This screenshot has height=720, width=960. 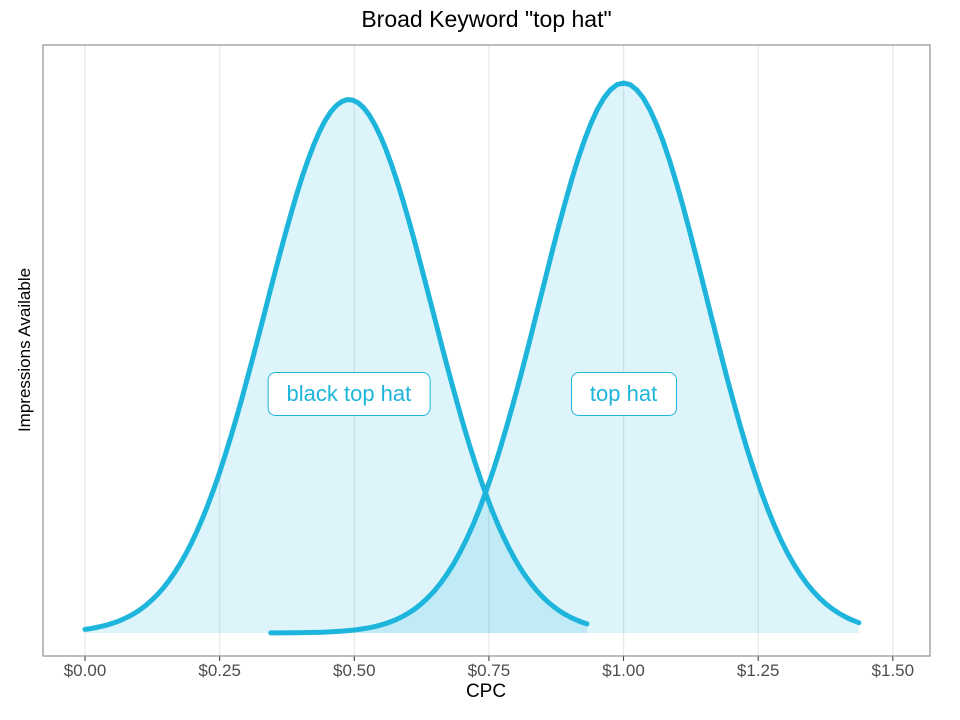 I want to click on x-tick-label: $0.00, so click(x=85, y=670).